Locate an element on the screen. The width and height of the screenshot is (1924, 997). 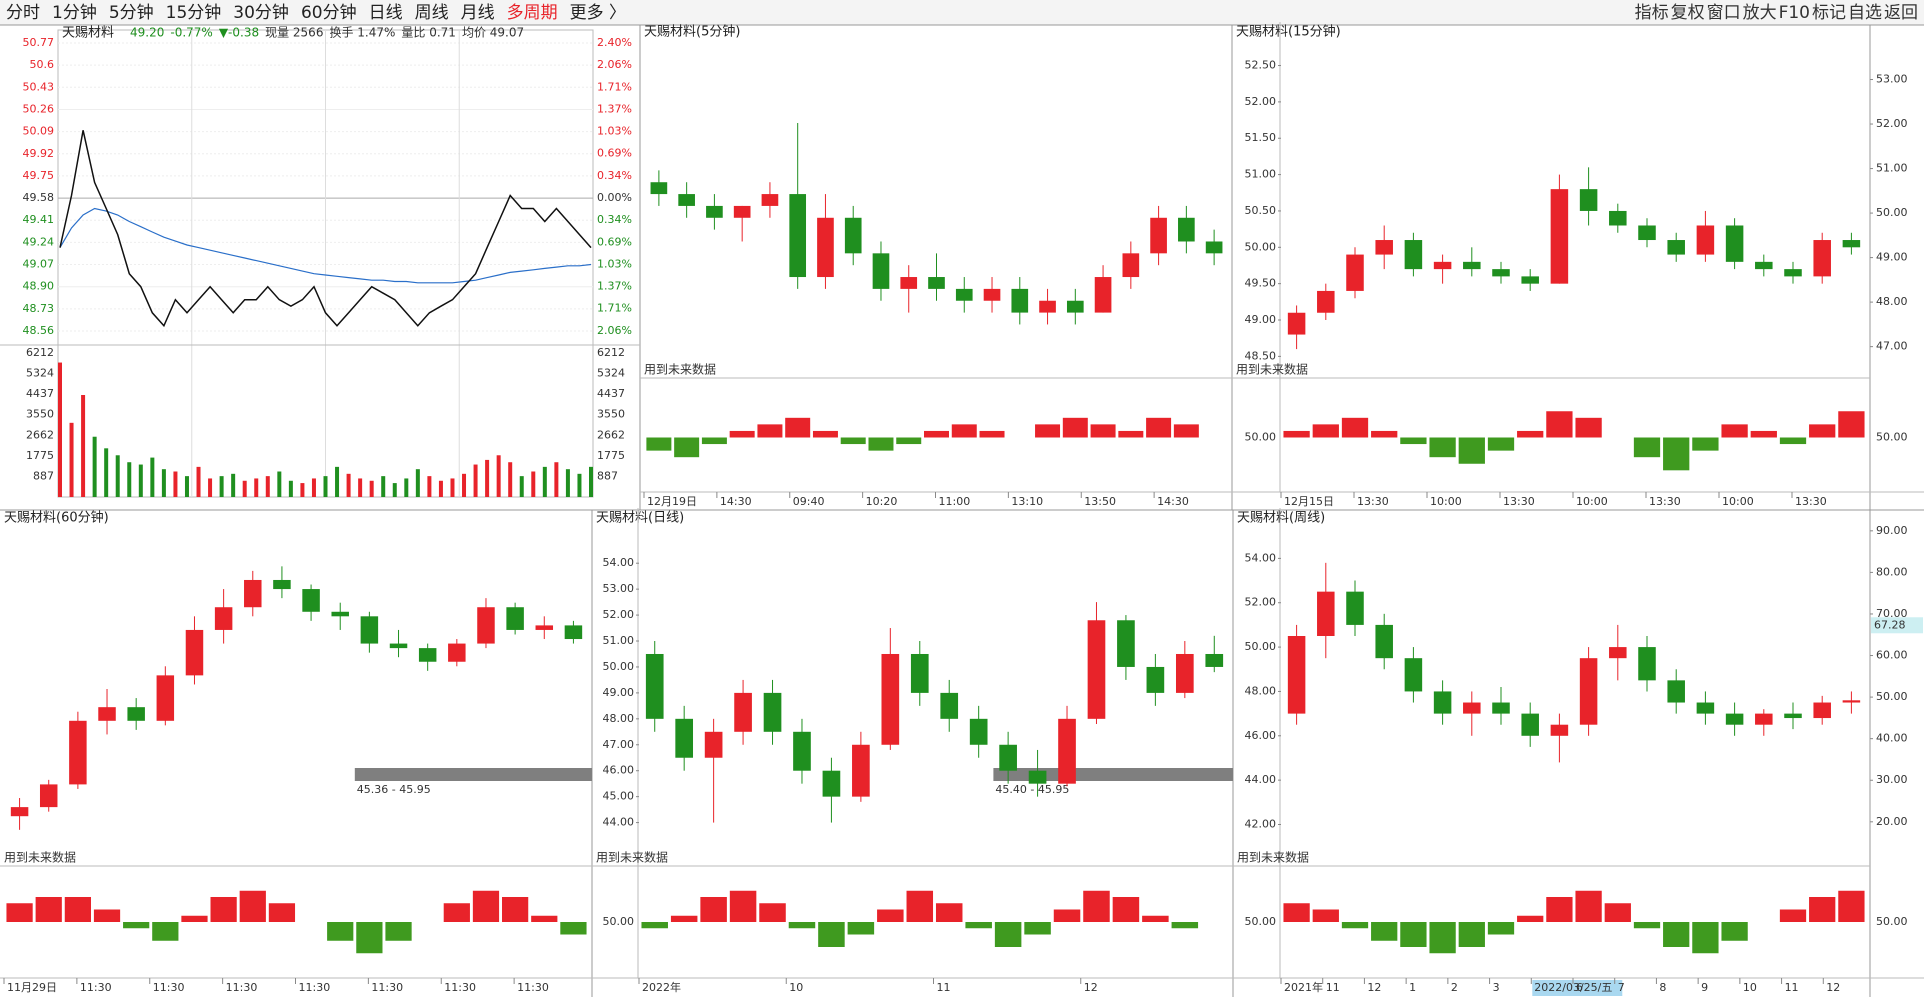
y-tick-label: 50.09 is located at coordinates (39, 131).